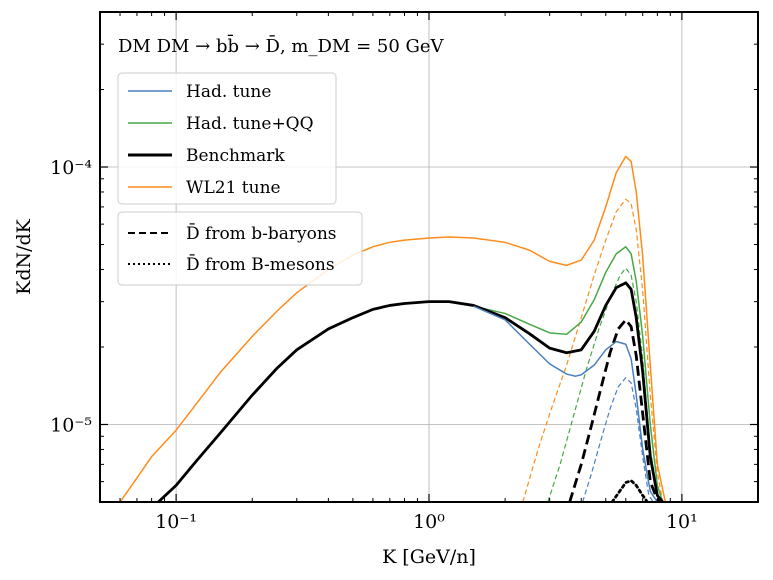 The image size is (773, 580). Describe the element at coordinates (629, 490) in the screenshot. I see `series-line-benchmark-b-mesons` at that location.